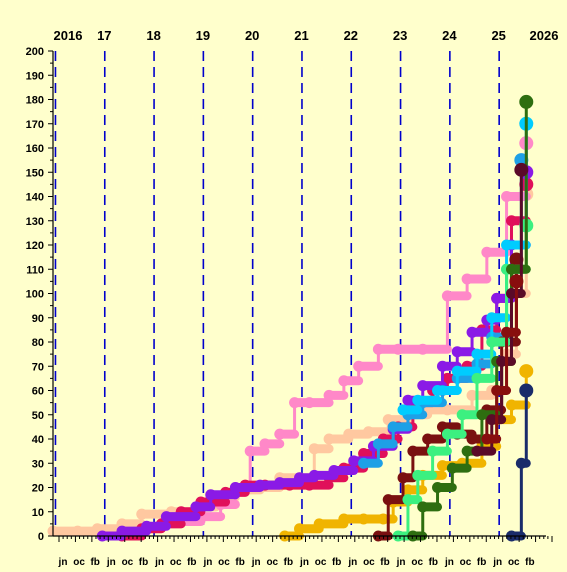 This screenshot has height=572, width=567. I want to click on y-tick-label: 130, so click(35, 222).